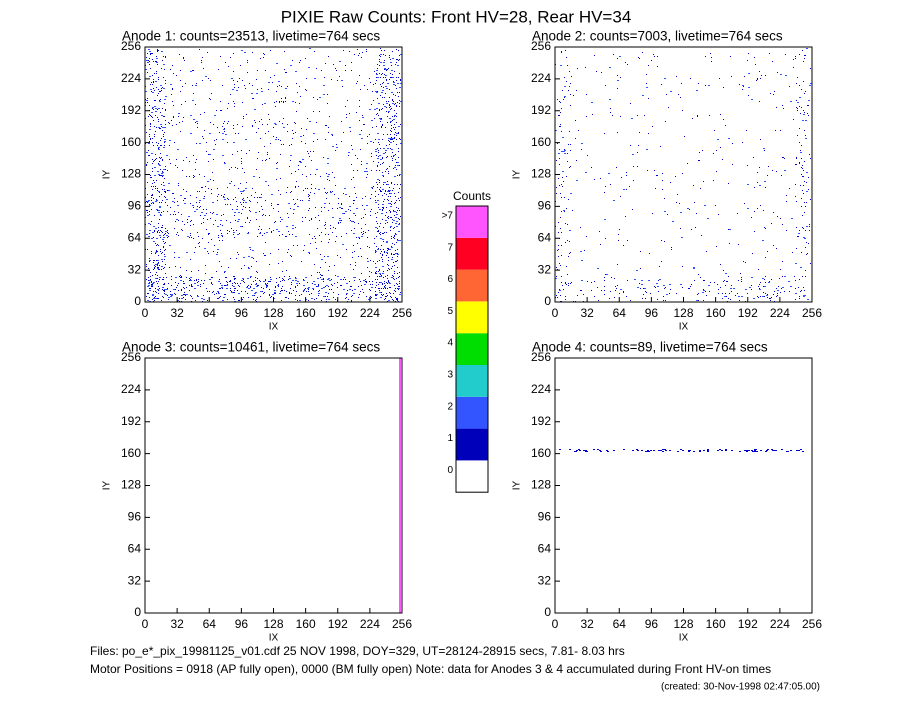 The image size is (913, 710). Describe the element at coordinates (657, 36) in the screenshot. I see `panel-title: Anode 2: counts=7003, livetime=764 secs` at that location.